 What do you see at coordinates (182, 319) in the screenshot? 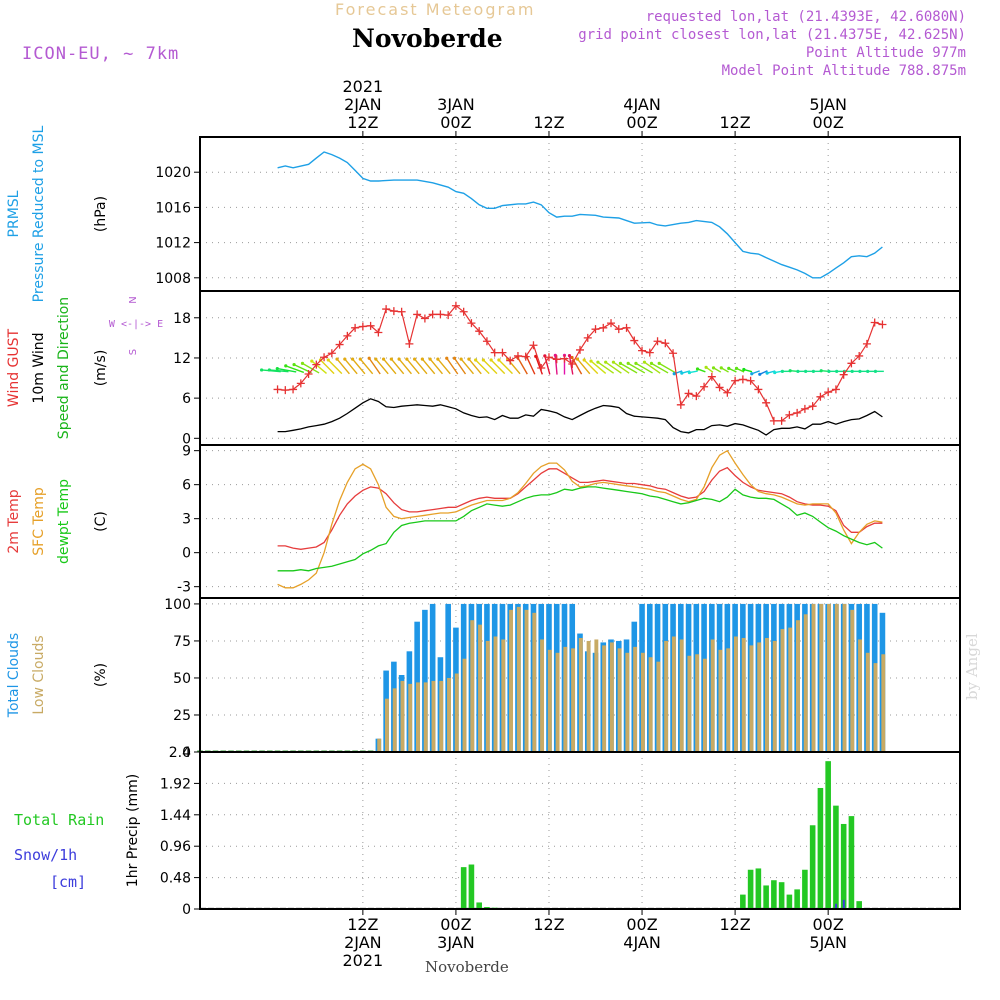
I see `ytick-label-wind: 18` at bounding box center [182, 319].